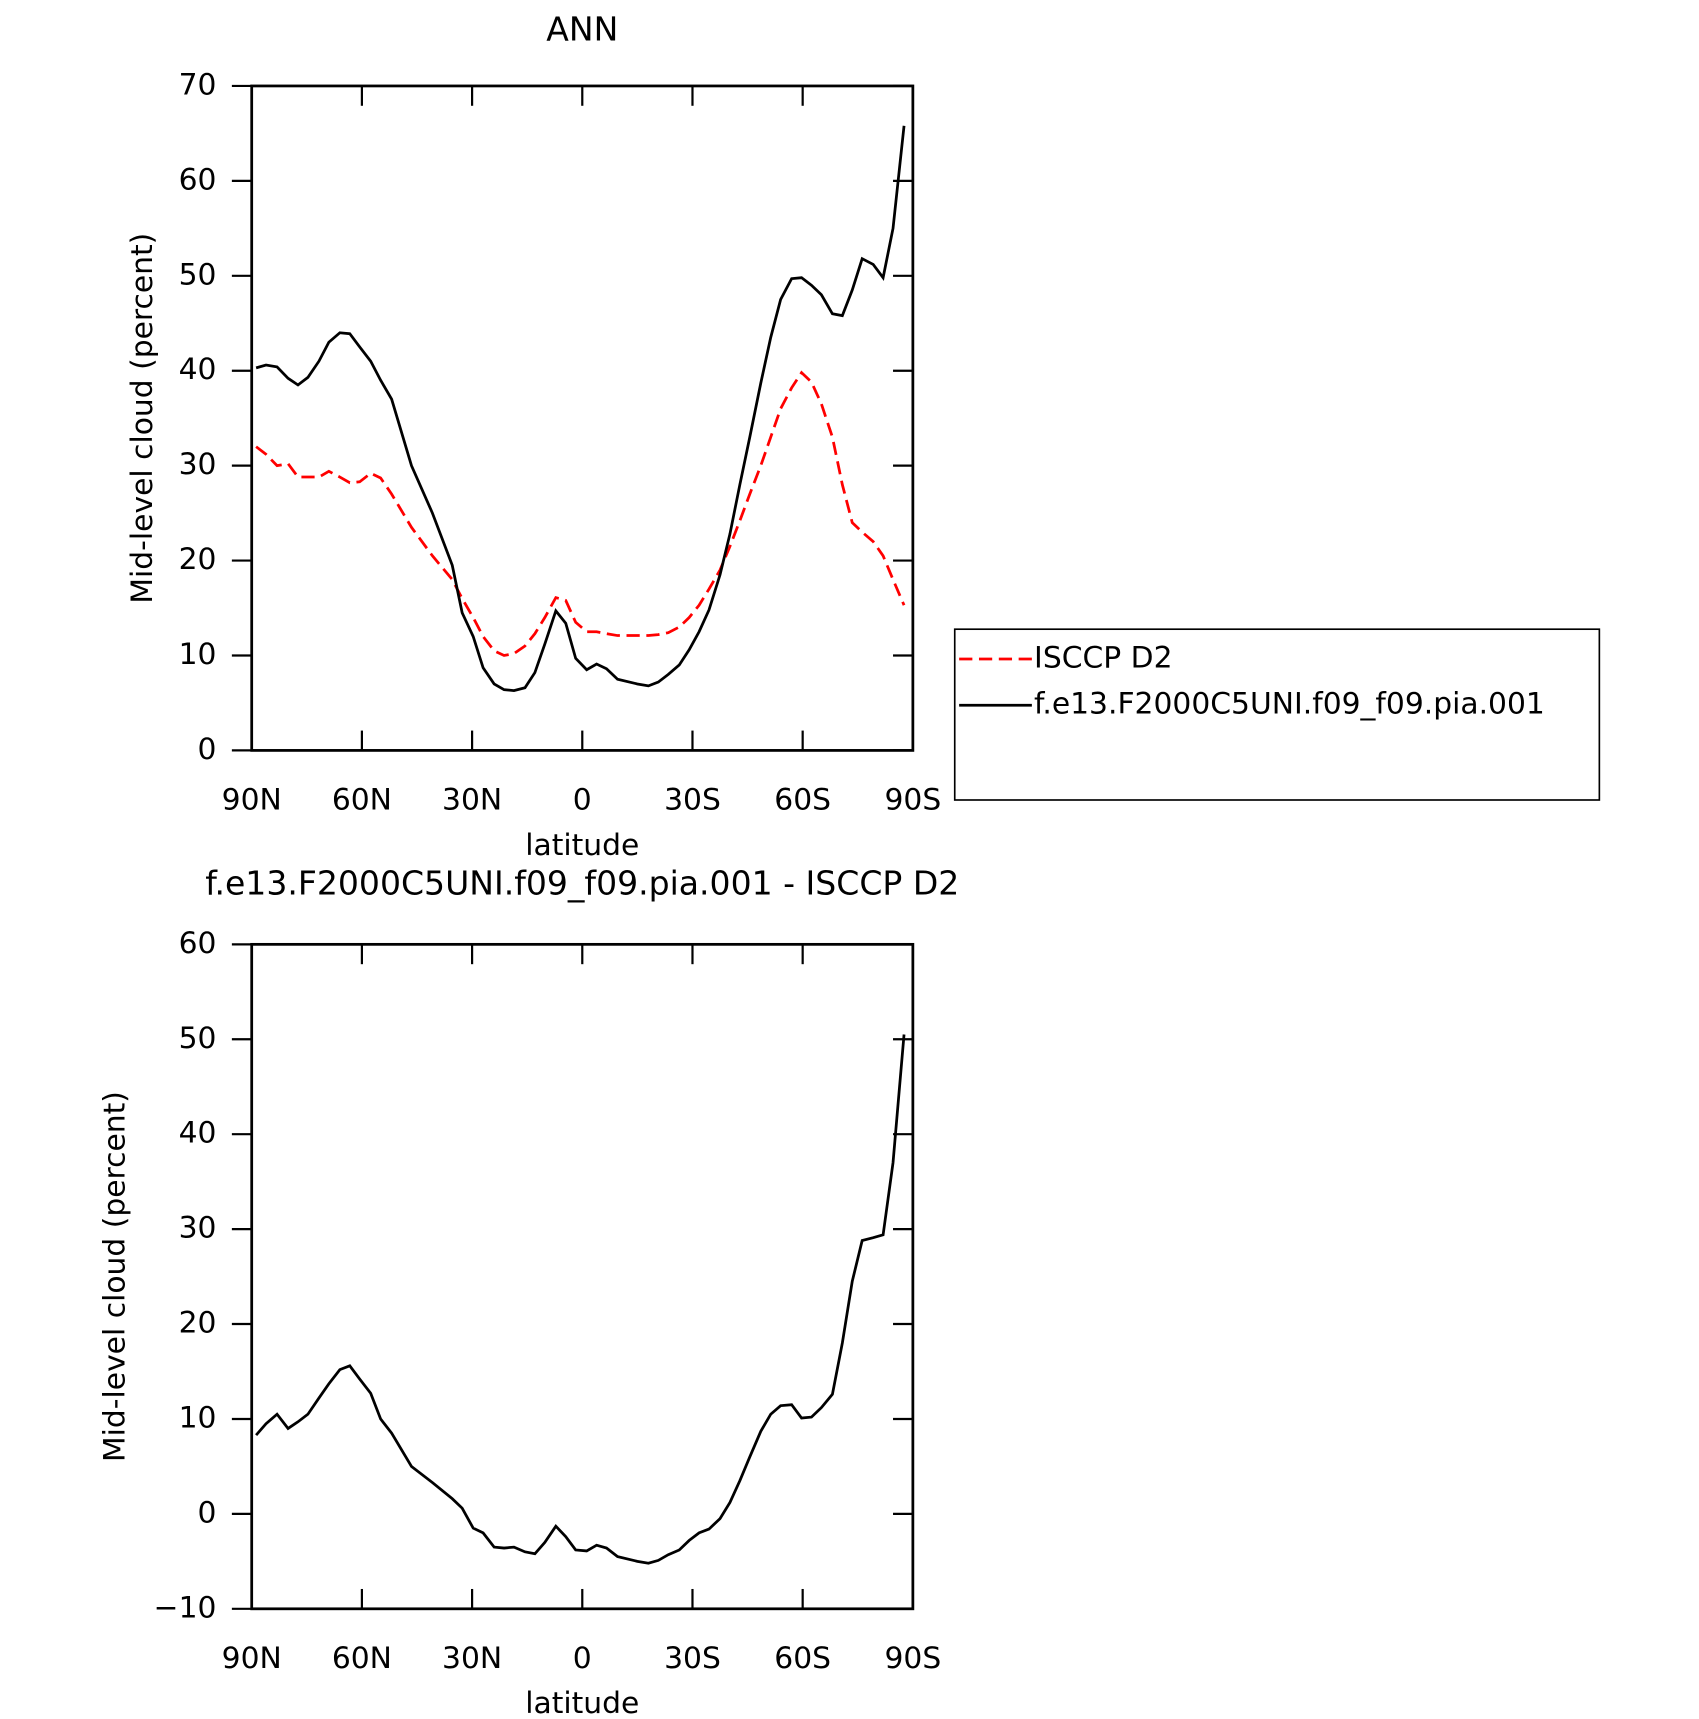 Image resolution: width=1699 pixels, height=1719 pixels. I want to click on y-tick-label: 70, so click(198, 84).